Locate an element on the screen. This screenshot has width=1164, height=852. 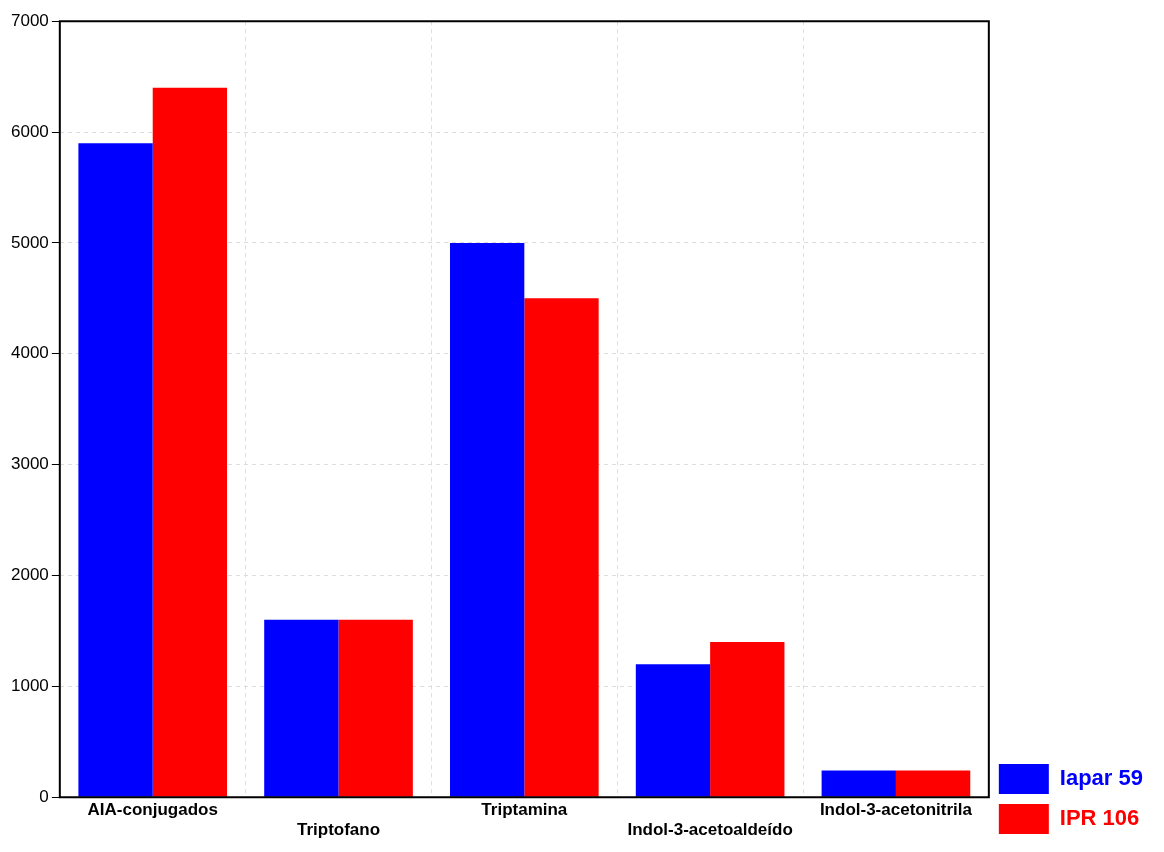
y-tick-label: 3000 is located at coordinates (29, 464).